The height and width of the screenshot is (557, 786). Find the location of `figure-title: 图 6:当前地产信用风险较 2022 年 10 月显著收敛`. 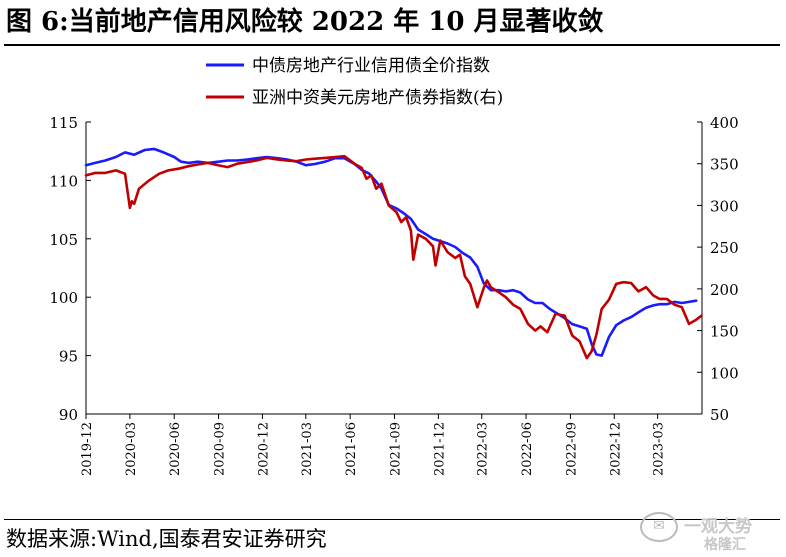

figure-title: 图 6:当前地产信用风险较 2022 年 10 月显著收敛 is located at coordinates (305, 22).